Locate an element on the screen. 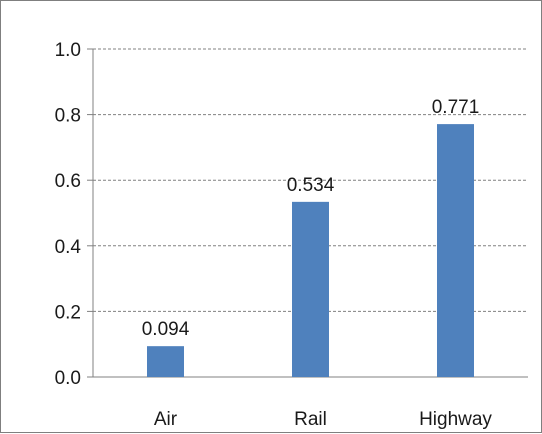 The image size is (542, 434). bar-air is located at coordinates (165, 361).